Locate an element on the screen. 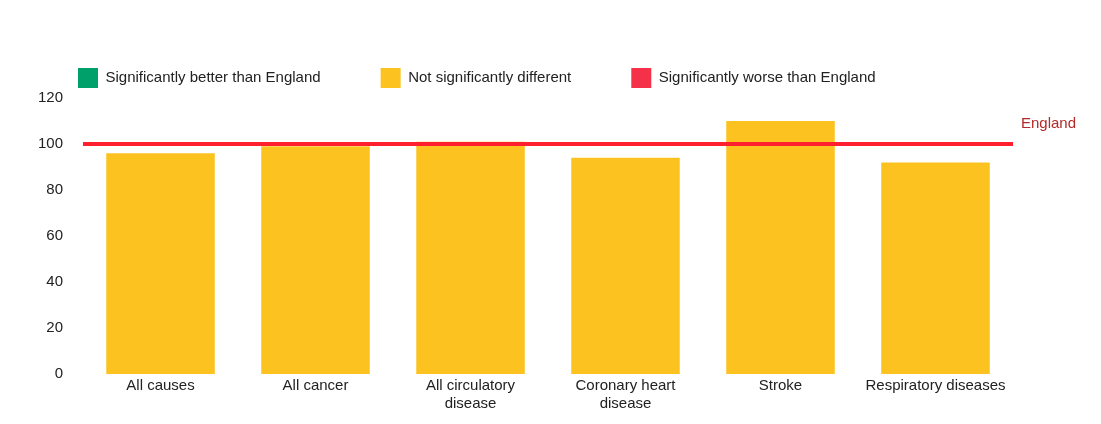 This screenshot has width=1101, height=424. category-label: Coronary heart is located at coordinates (625, 385).